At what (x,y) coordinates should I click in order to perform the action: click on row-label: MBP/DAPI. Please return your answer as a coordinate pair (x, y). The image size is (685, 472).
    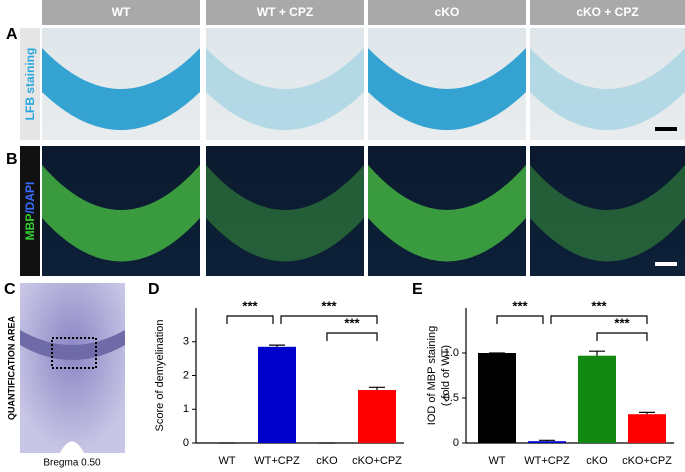
    Looking at the image, I should click on (30, 211).